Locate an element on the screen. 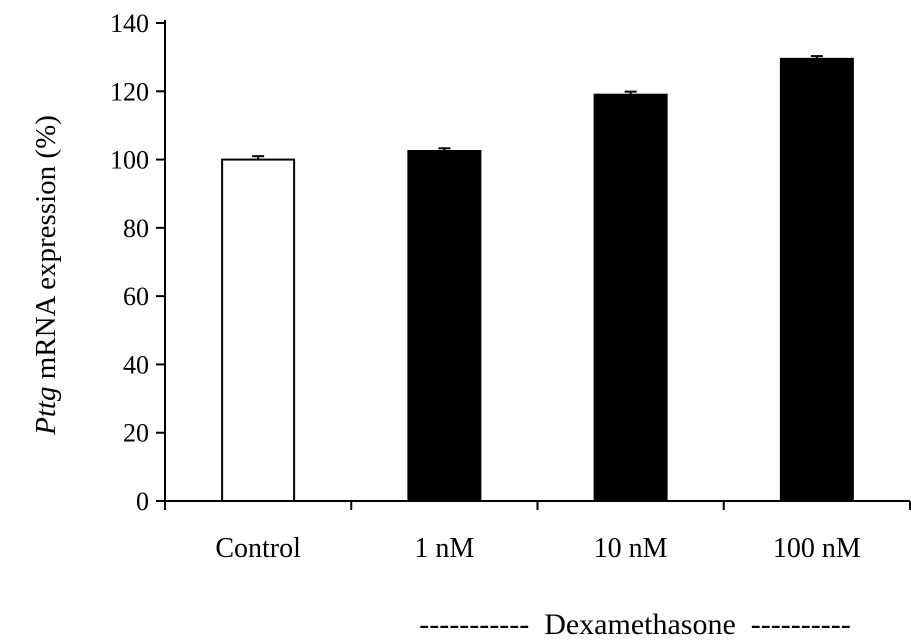 This screenshot has height=642, width=911. y-axis-label-gene: Pttg is located at coordinates (46, 411).